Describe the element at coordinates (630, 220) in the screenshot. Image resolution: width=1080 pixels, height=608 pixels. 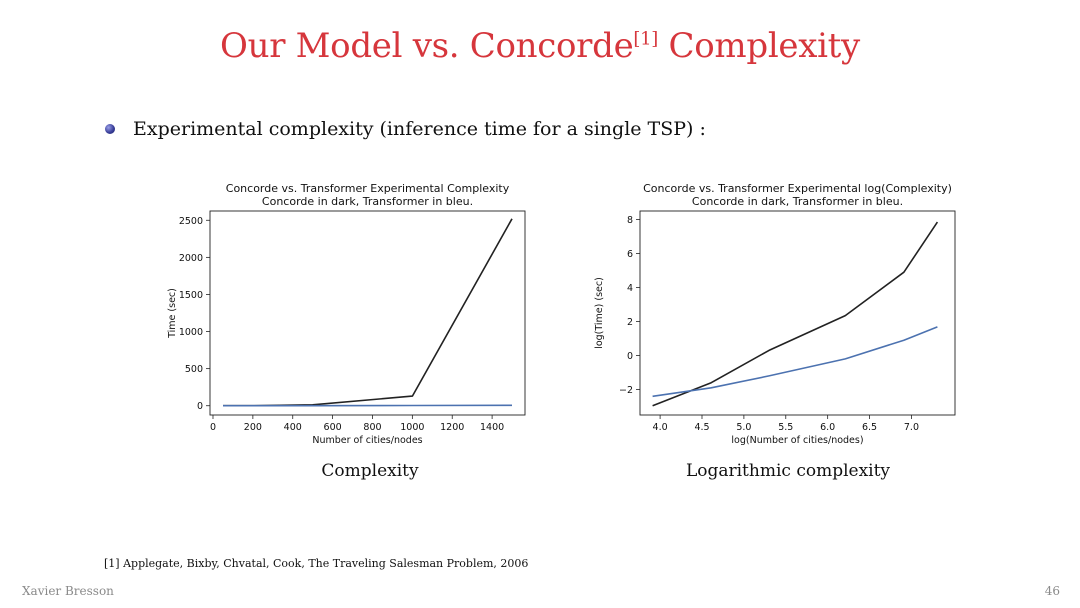
I see `y-tick-label: 8` at that location.